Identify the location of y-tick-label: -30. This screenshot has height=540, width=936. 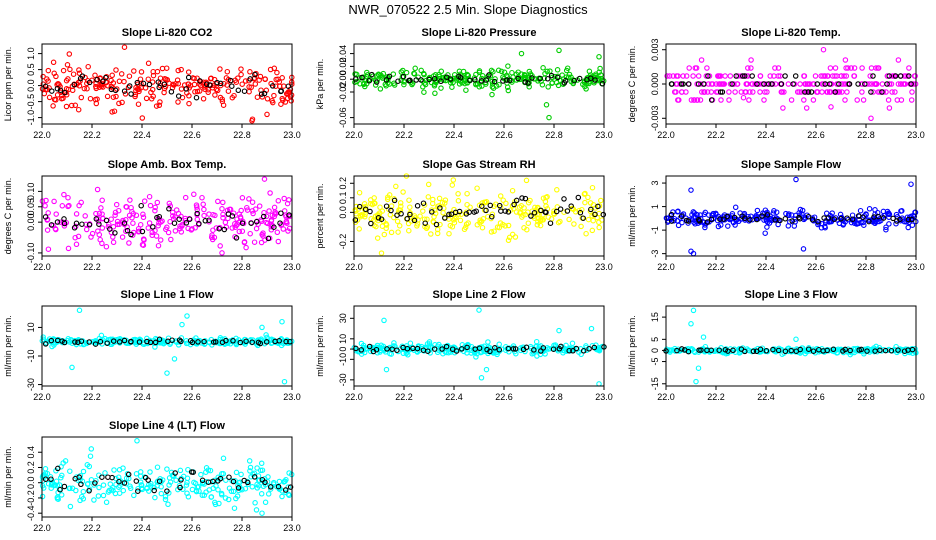
(343, 379).